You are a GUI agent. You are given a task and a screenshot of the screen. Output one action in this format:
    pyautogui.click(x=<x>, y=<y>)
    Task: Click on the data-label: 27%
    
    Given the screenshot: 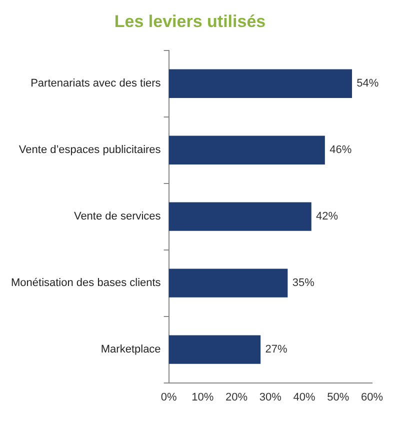 What is the action you would take?
    pyautogui.click(x=276, y=350)
    